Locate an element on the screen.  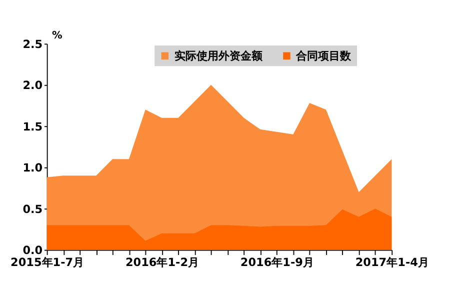
x-tick-label: 2016年1-9月 is located at coordinates (277, 263).